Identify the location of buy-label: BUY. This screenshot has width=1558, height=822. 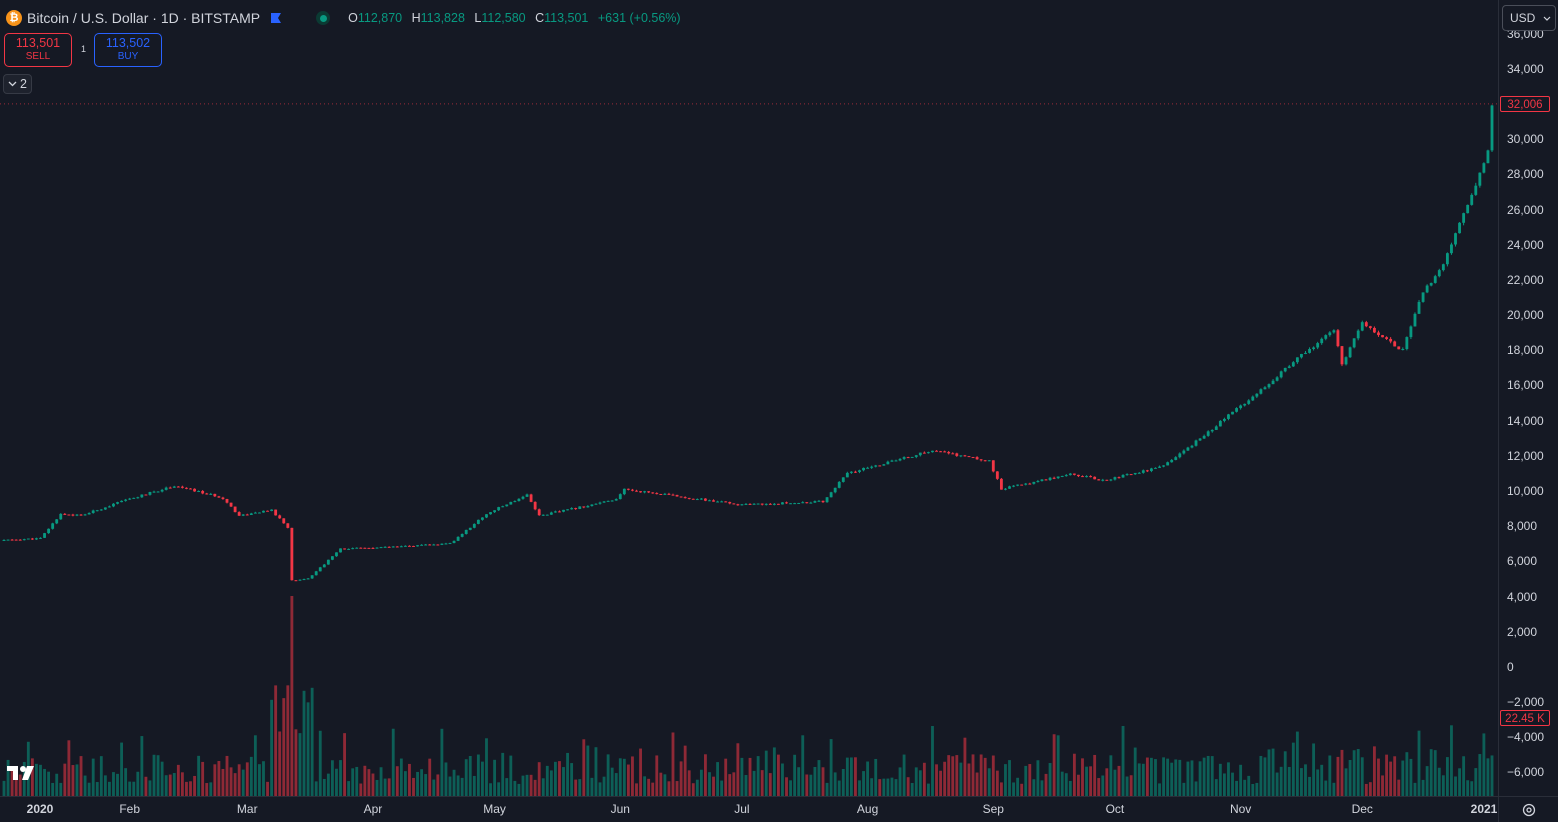
(128, 56).